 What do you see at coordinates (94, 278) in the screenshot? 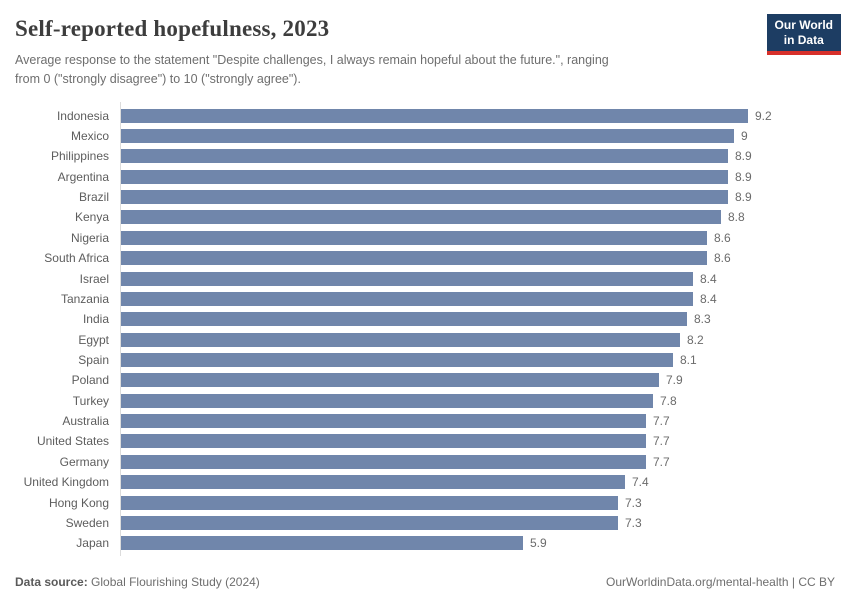
I see `country-label: Israel` at bounding box center [94, 278].